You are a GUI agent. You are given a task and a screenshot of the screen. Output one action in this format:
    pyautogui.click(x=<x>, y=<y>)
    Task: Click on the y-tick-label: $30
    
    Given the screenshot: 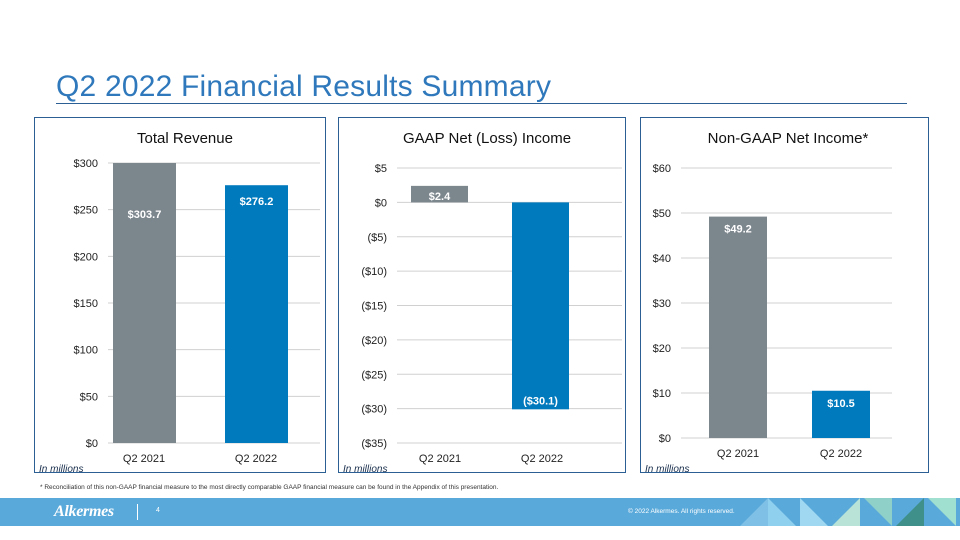 What is the action you would take?
    pyautogui.click(x=662, y=304)
    